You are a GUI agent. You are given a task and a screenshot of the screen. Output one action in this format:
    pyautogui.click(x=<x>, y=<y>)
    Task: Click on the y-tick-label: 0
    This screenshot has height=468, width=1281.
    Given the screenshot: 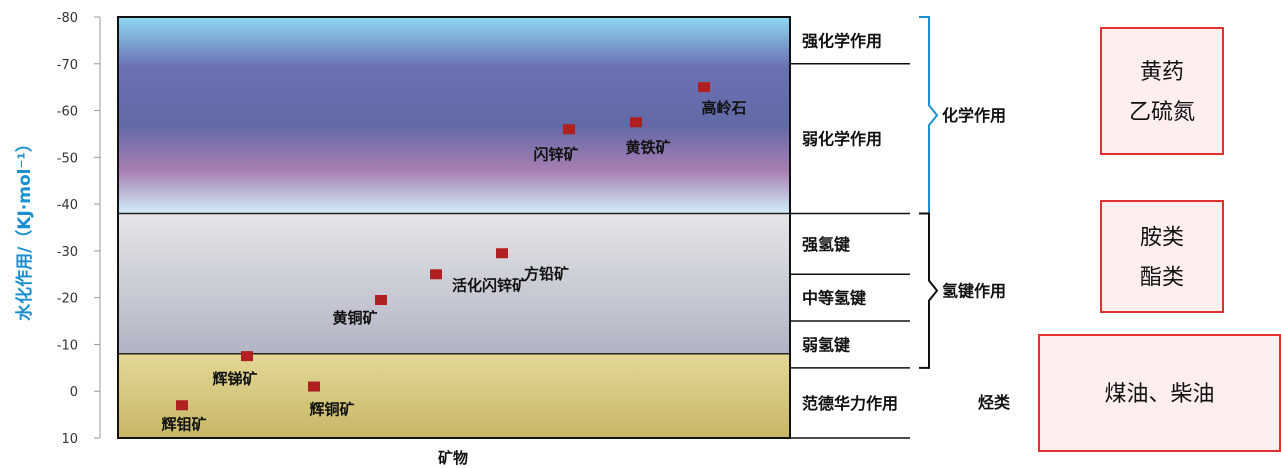 What is the action you would take?
    pyautogui.click(x=74, y=392)
    